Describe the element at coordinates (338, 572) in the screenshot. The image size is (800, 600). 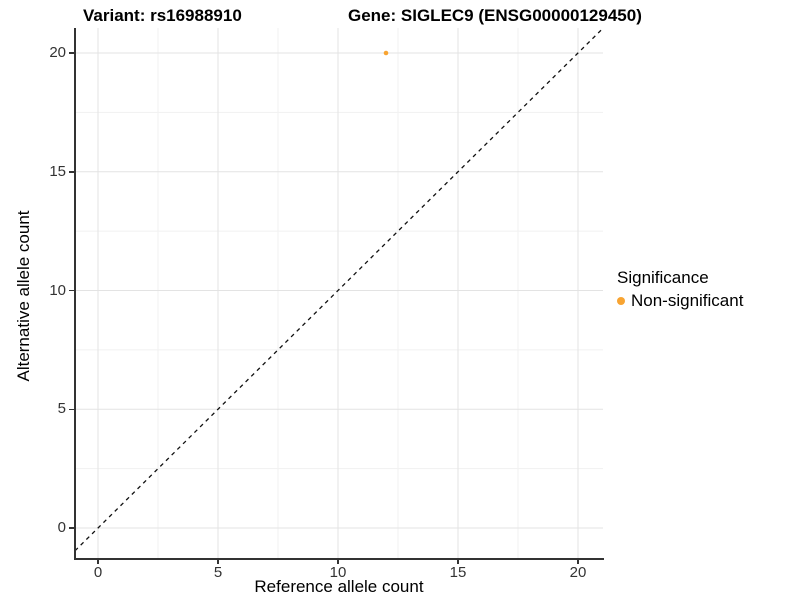
I see `x-tick-label: 10` at that location.